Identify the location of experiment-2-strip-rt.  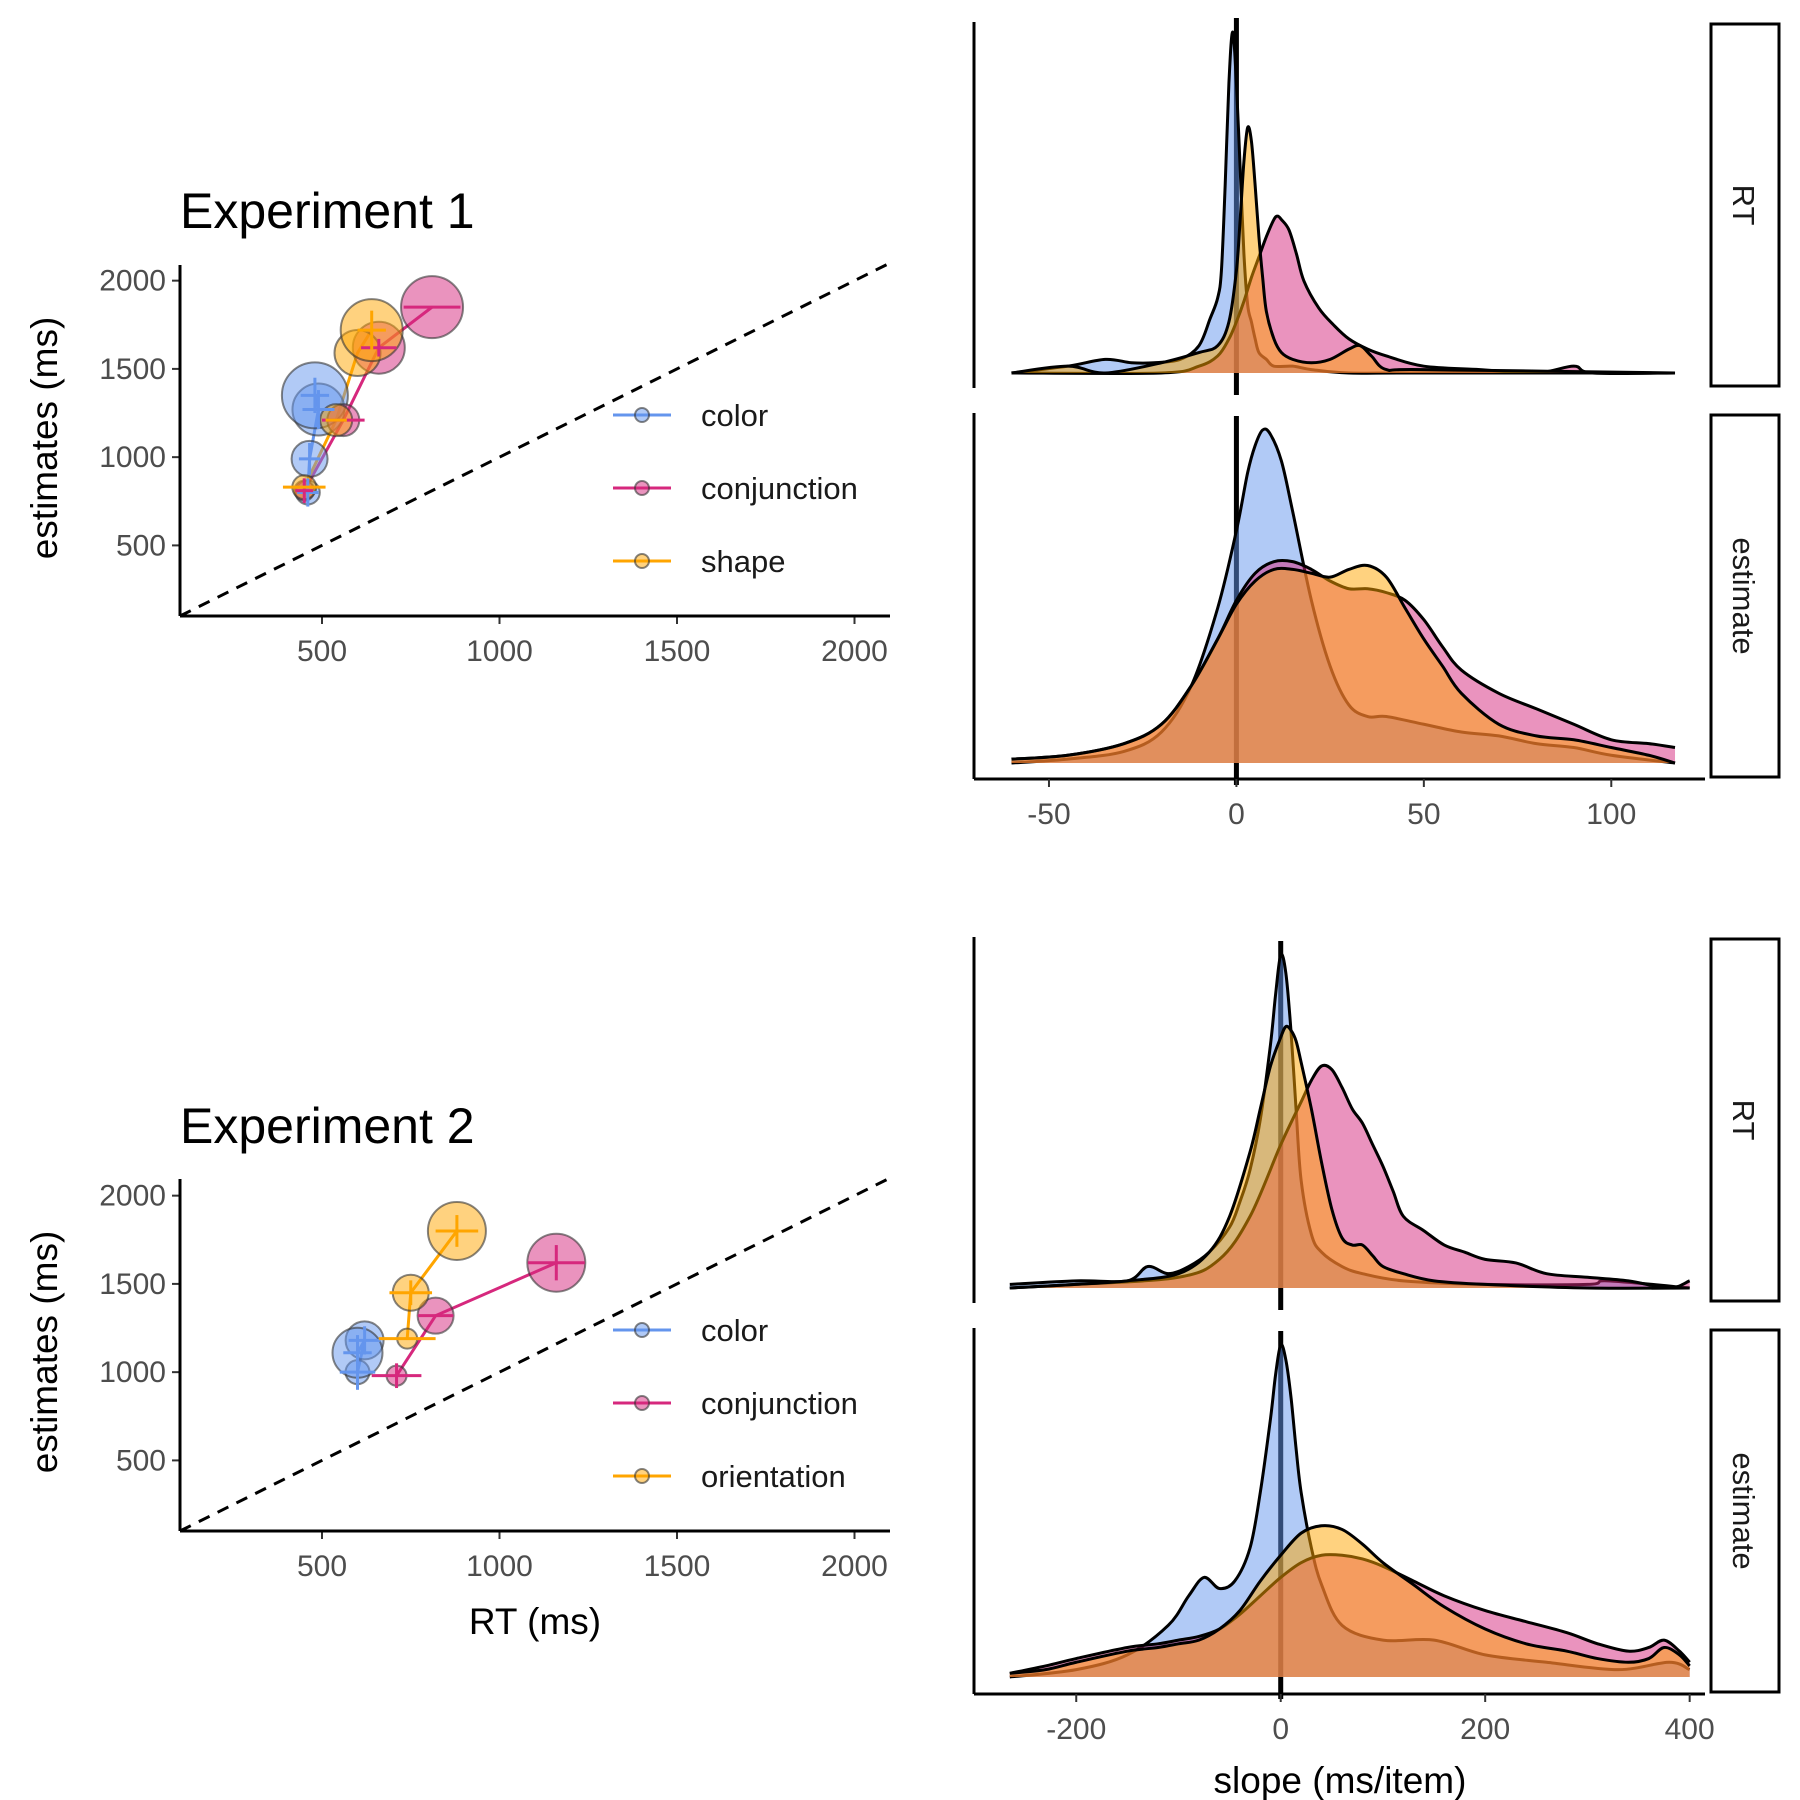
(1745, 1120).